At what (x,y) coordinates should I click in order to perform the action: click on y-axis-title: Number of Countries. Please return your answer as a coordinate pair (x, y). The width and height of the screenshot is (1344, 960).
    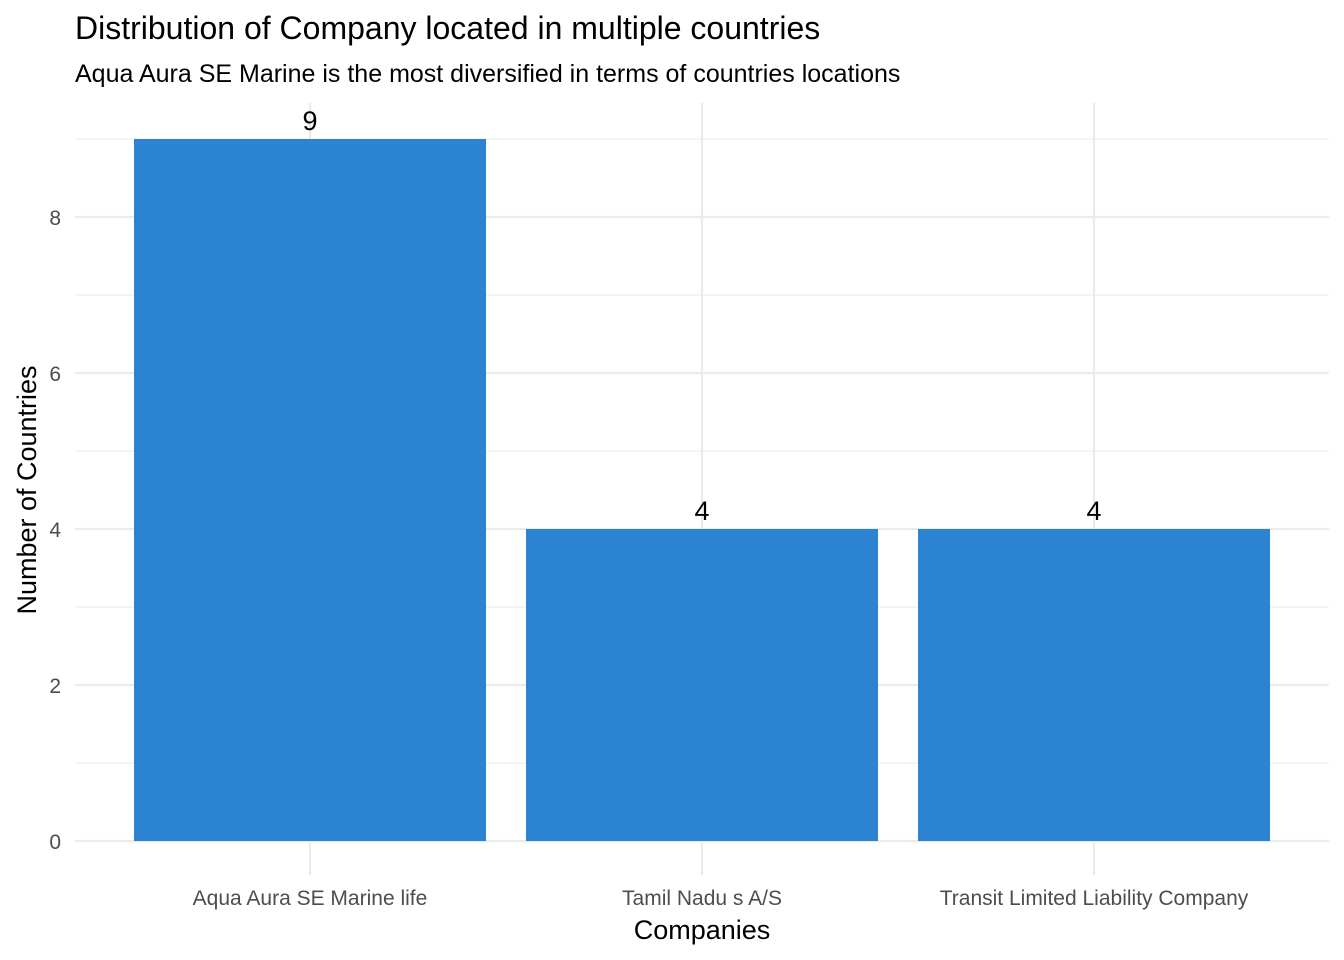
    Looking at the image, I should click on (27, 489).